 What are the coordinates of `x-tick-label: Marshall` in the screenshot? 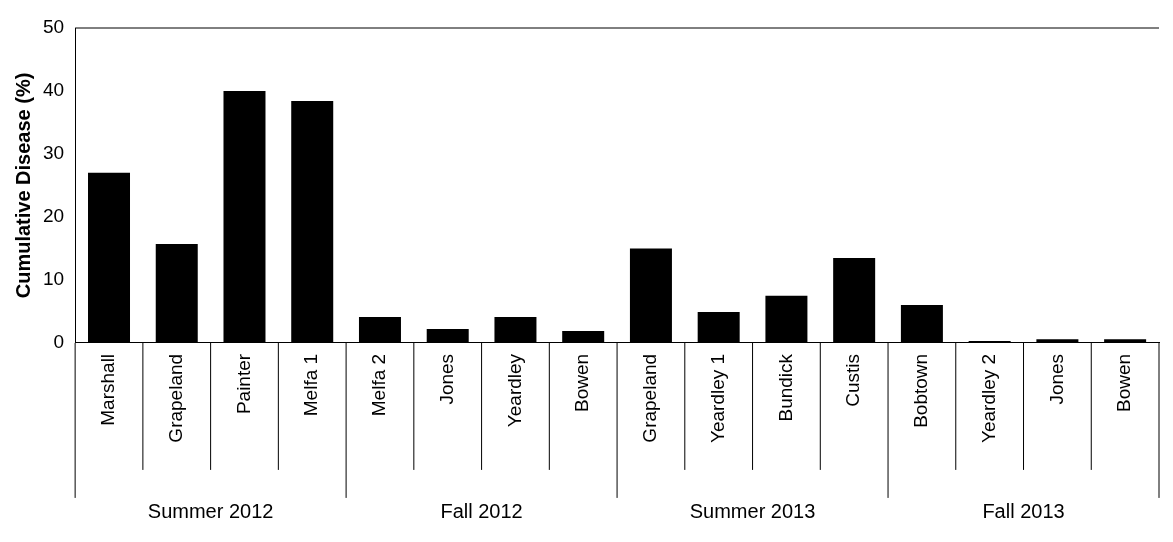 It's located at (108, 389).